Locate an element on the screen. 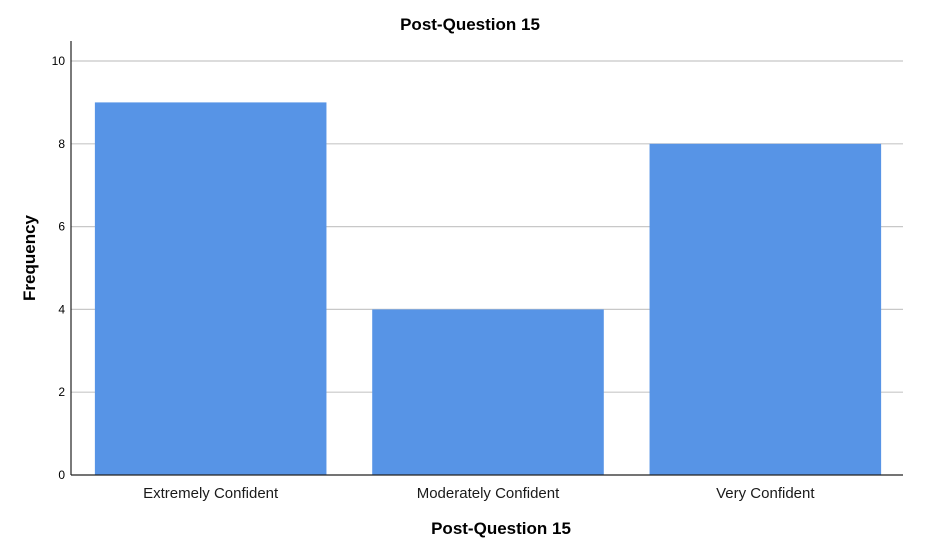 The image size is (941, 553). y-tick-label: 2 is located at coordinates (61, 392).